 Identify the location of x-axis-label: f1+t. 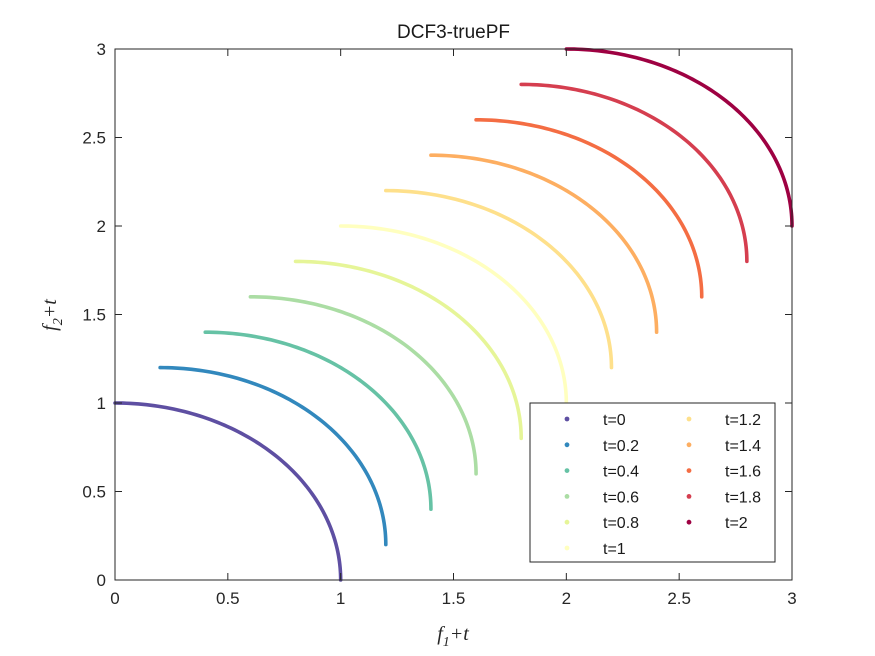
(453, 636).